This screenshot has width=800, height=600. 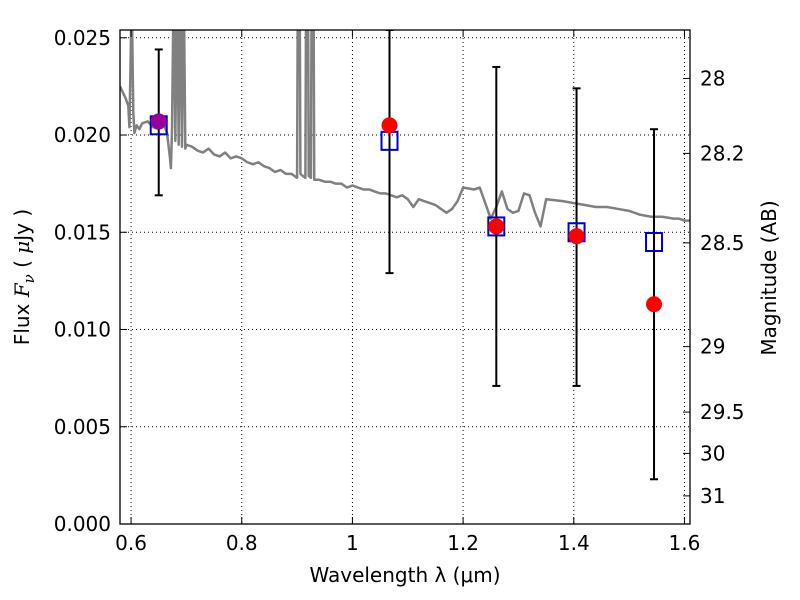 I want to click on x-tick-label: 0.8, so click(x=242, y=543).